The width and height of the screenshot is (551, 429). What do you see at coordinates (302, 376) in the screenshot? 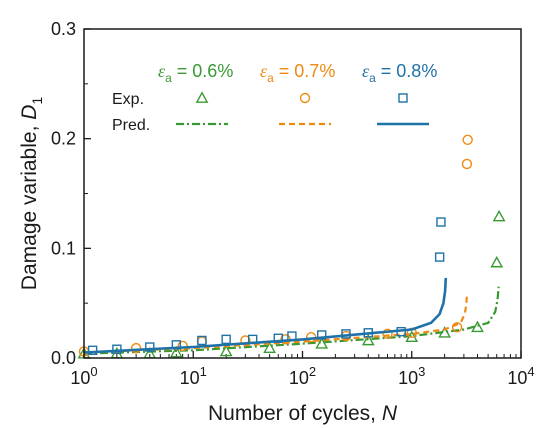
I see `x-tick-label: 10²` at bounding box center [302, 376].